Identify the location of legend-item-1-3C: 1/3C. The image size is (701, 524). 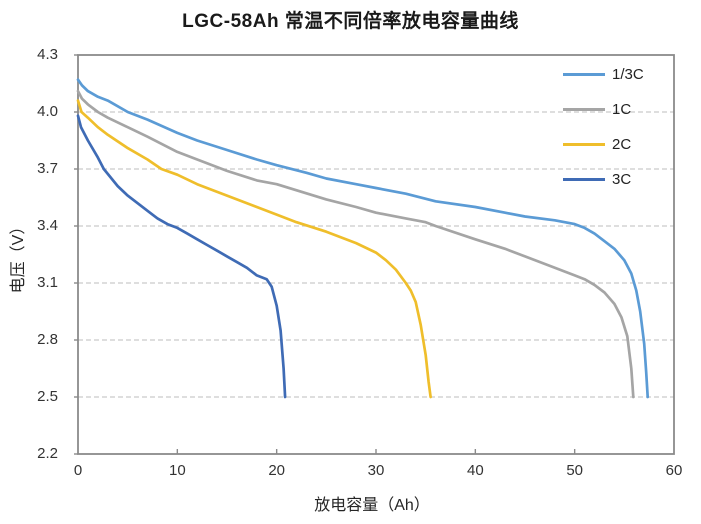
(603, 74).